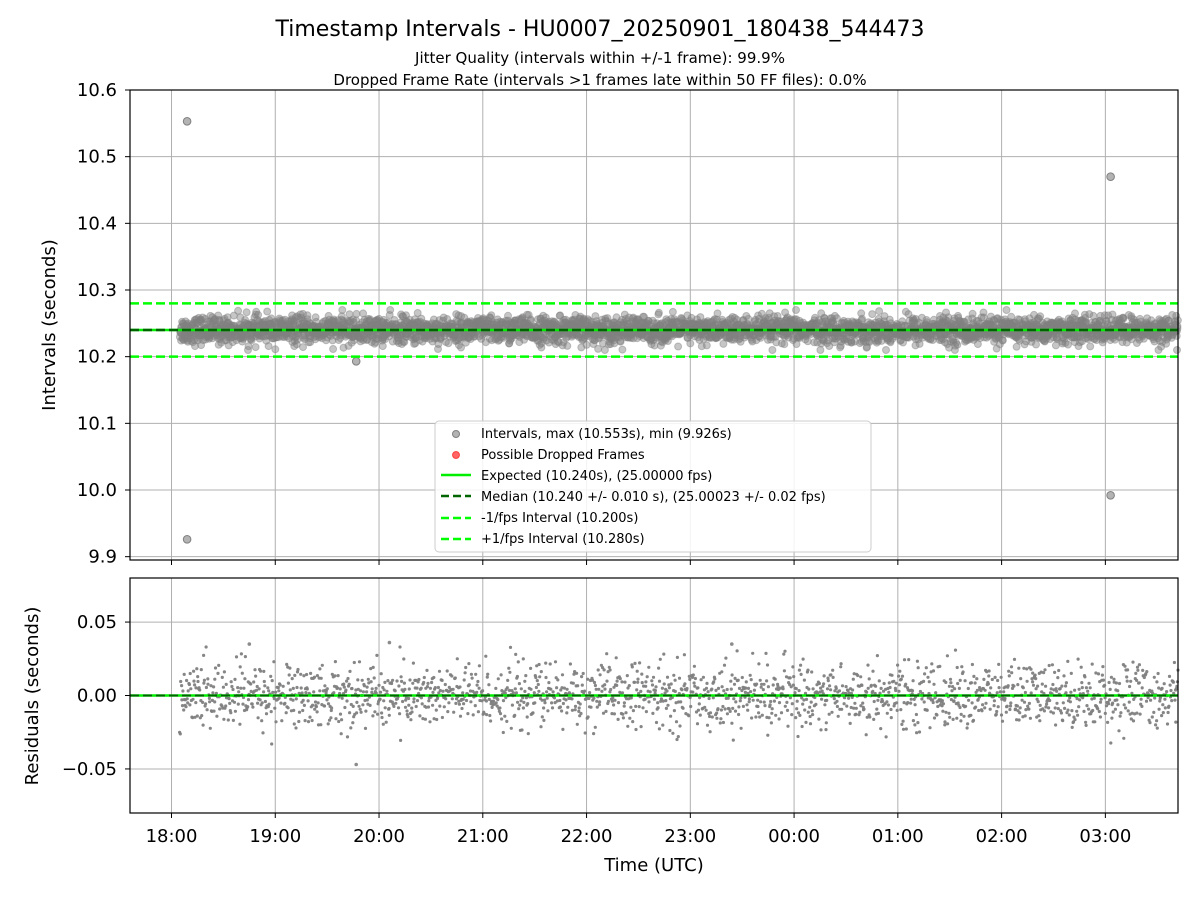 This screenshot has width=1200, height=900. Describe the element at coordinates (97, 290) in the screenshot. I see `y-tick-label: 10.3` at that location.